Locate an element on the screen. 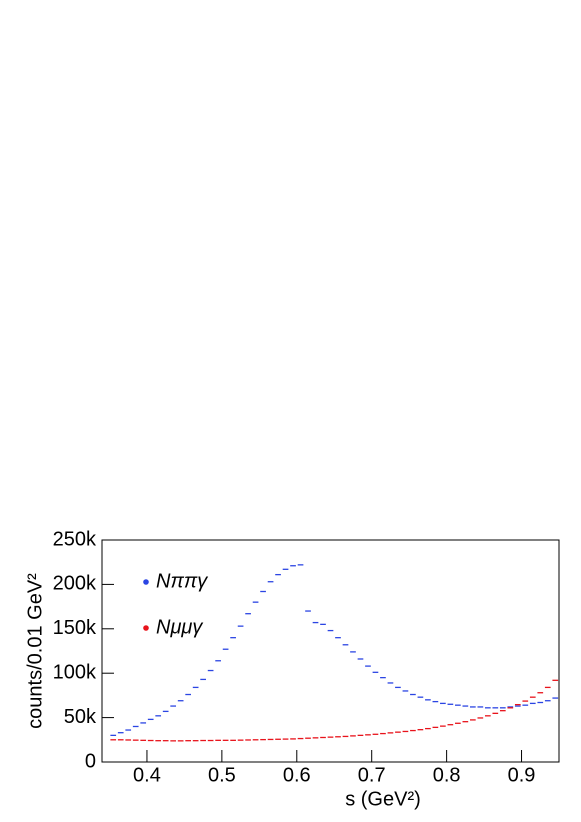  y-tick-label: 200k is located at coordinates (75, 584).